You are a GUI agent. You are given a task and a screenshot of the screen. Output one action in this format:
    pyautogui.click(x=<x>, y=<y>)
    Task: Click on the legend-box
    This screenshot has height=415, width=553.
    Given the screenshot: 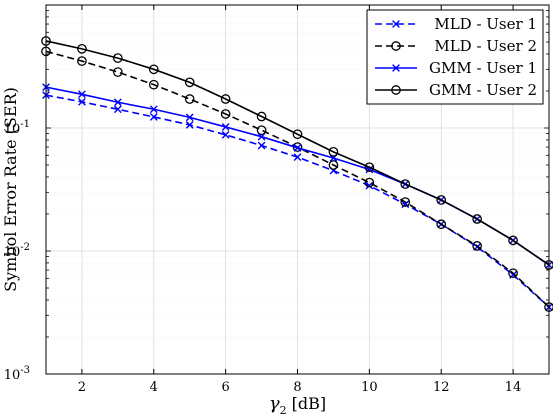 What is the action you would take?
    pyautogui.click(x=455, y=57)
    